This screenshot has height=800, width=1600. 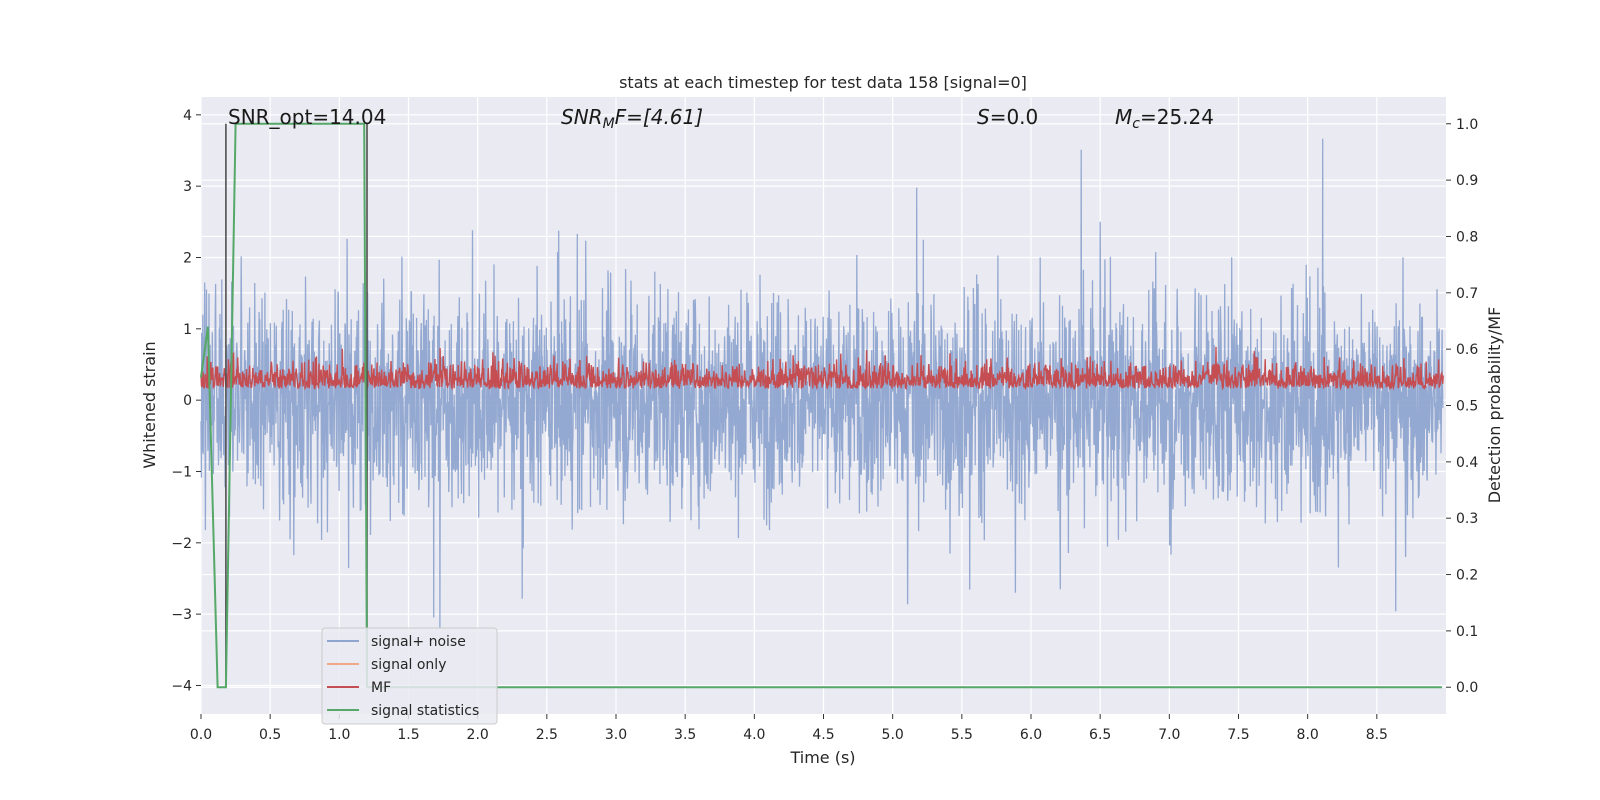 What do you see at coordinates (1467, 294) in the screenshot?
I see `y-right-tick-label: 0.7` at bounding box center [1467, 294].